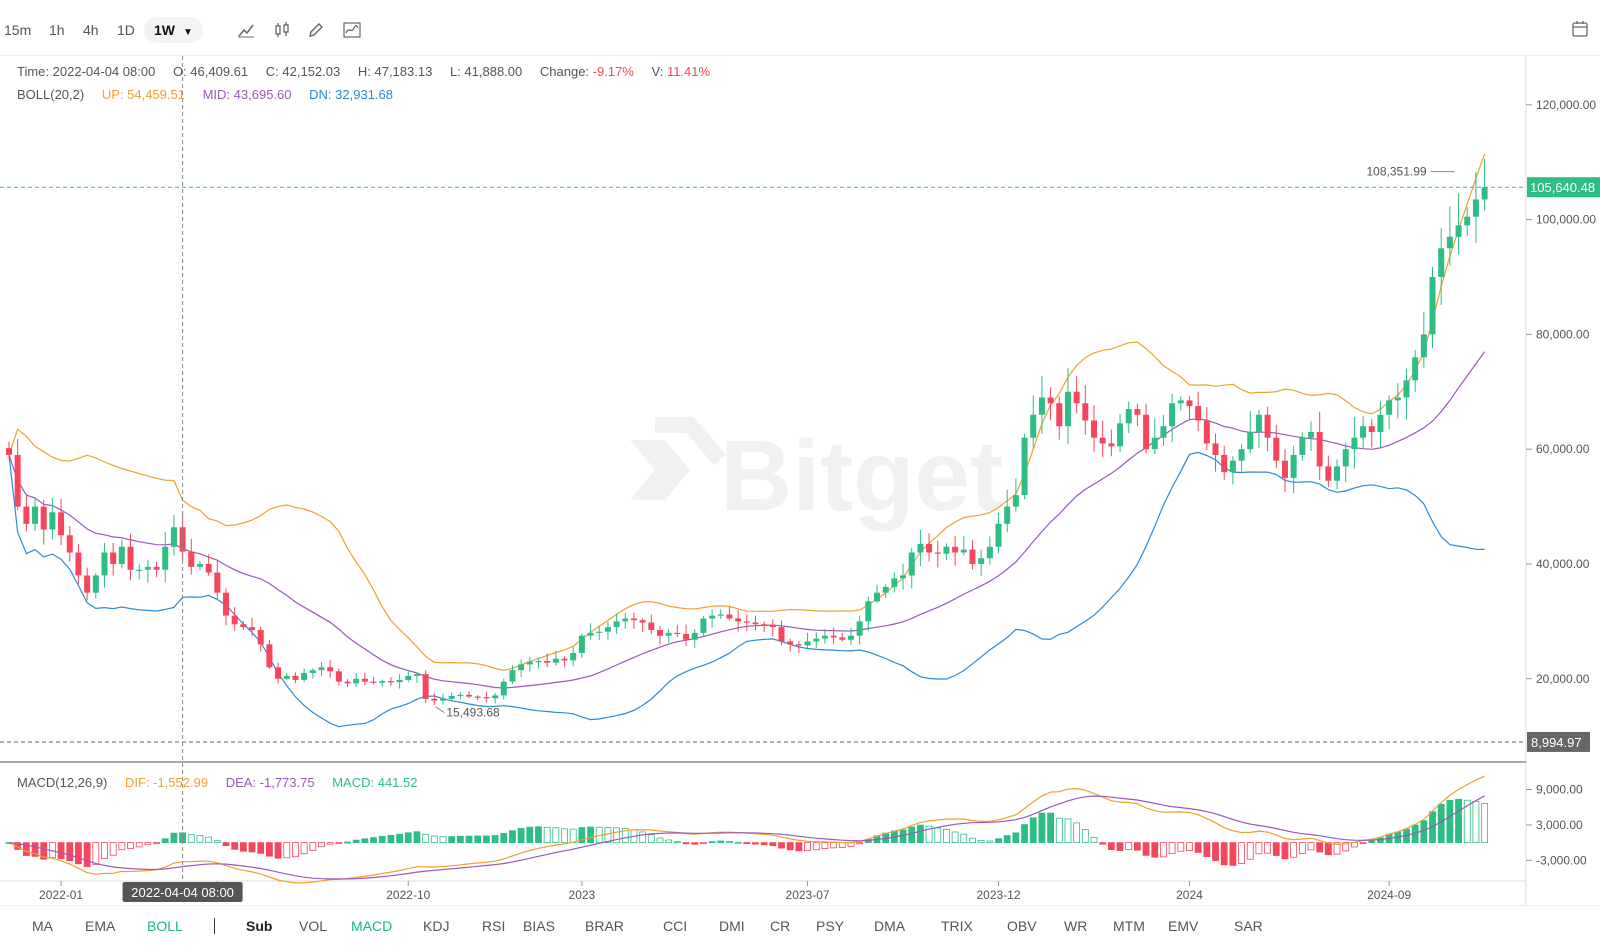 The height and width of the screenshot is (950, 1600). Describe the element at coordinates (313, 926) in the screenshot. I see `indicator-vol: VOL` at that location.